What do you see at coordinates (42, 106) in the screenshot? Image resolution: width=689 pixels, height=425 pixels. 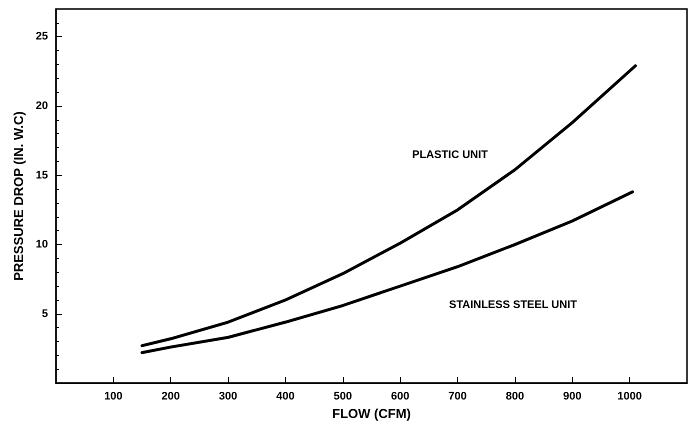 I see `y-tick-label: 20` at bounding box center [42, 106].